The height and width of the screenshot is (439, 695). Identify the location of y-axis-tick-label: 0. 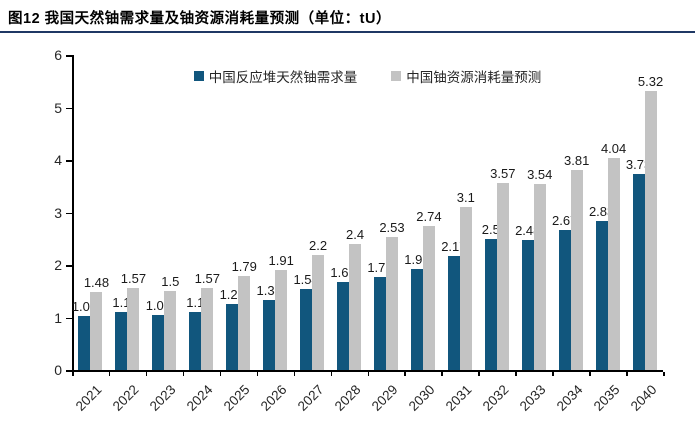
(58, 370).